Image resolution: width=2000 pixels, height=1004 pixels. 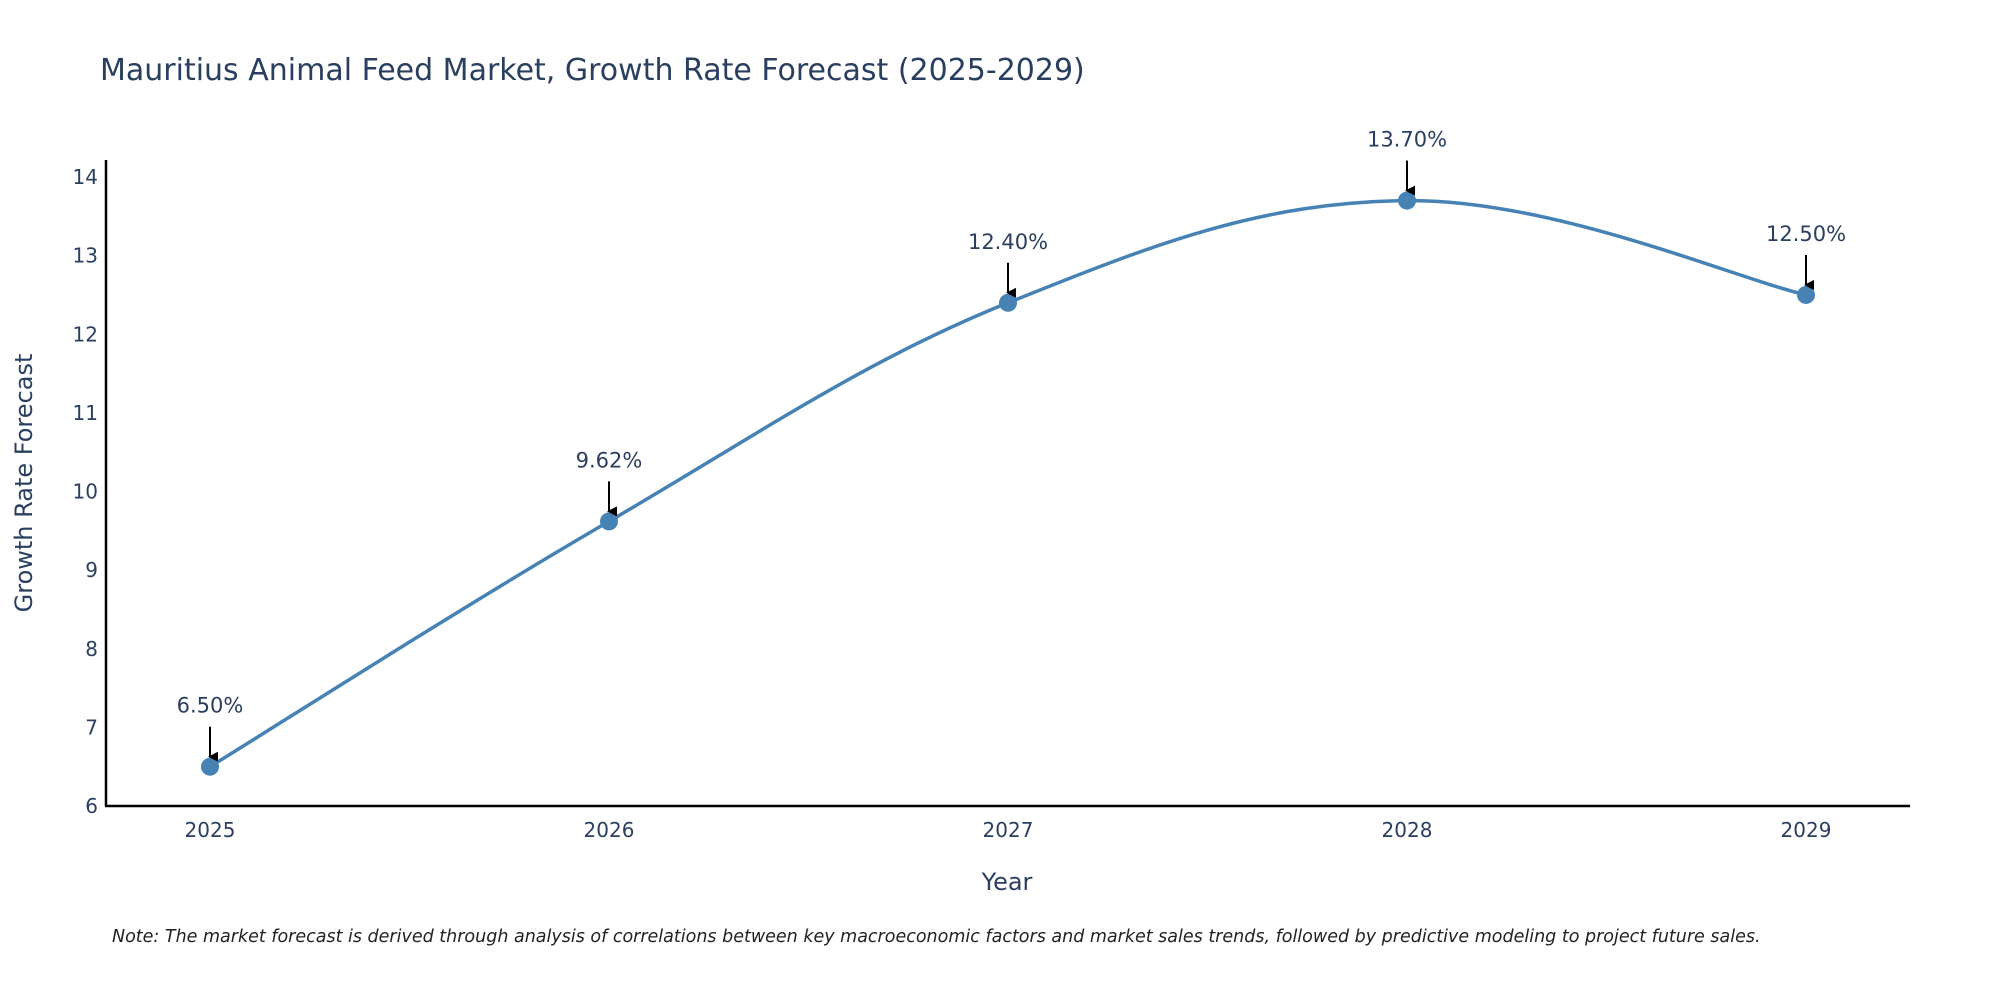 What do you see at coordinates (1407, 830) in the screenshot?
I see `x-tick-label: 2028` at bounding box center [1407, 830].